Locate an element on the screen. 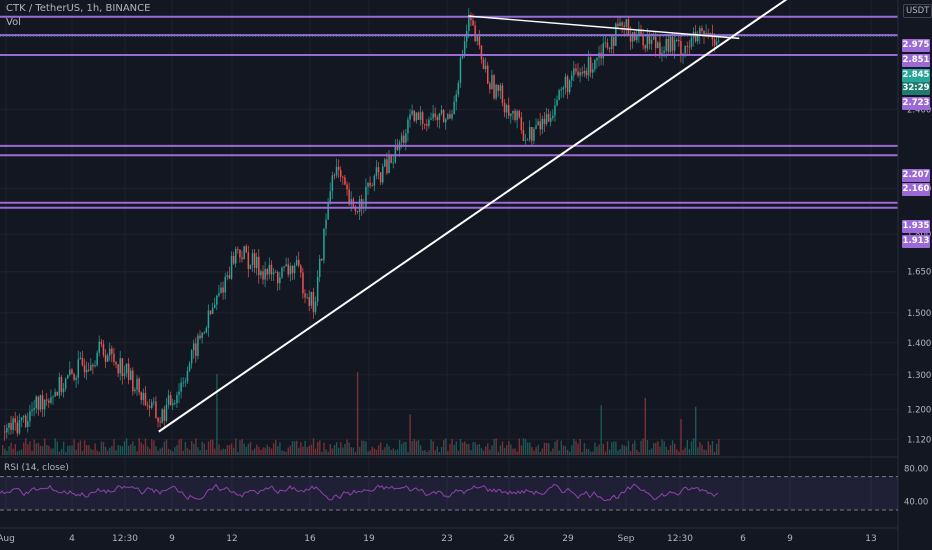  currency-badge: USDT is located at coordinates (917, 11).